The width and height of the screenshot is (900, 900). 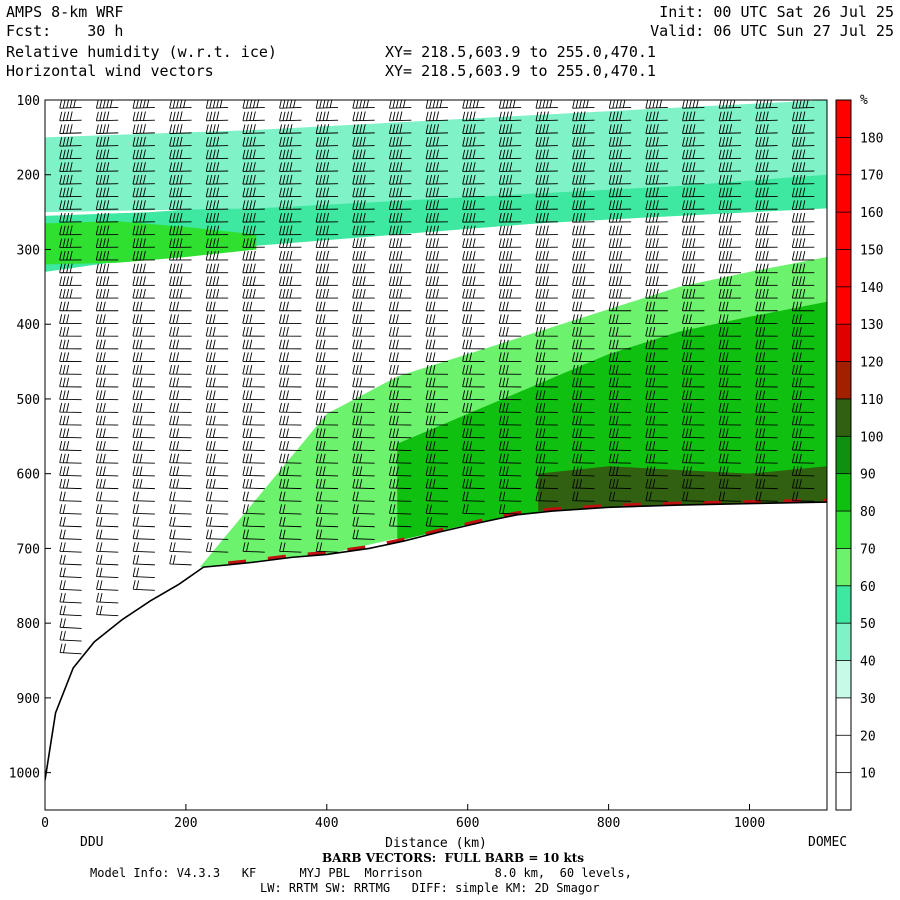 I want to click on colorbar-label: 30, so click(x=868, y=699).